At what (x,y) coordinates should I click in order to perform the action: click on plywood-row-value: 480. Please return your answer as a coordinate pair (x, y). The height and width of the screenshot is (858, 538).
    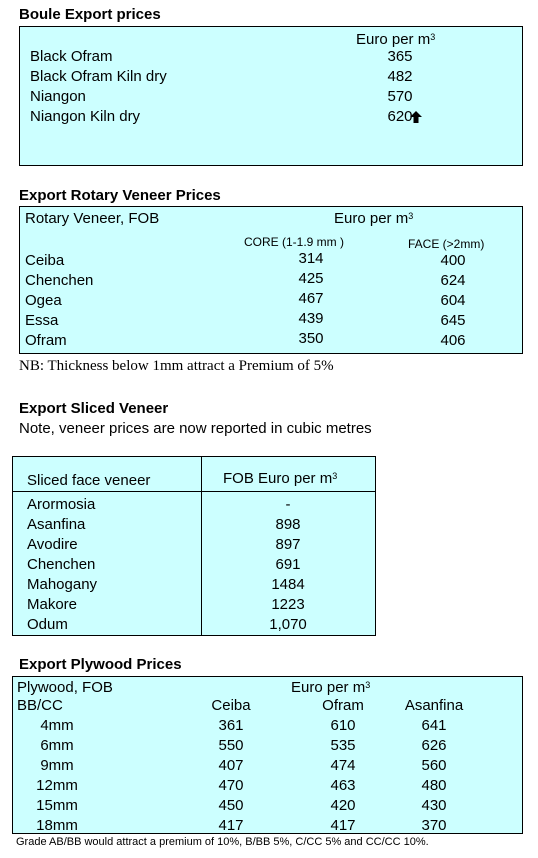
    Looking at the image, I should click on (434, 785).